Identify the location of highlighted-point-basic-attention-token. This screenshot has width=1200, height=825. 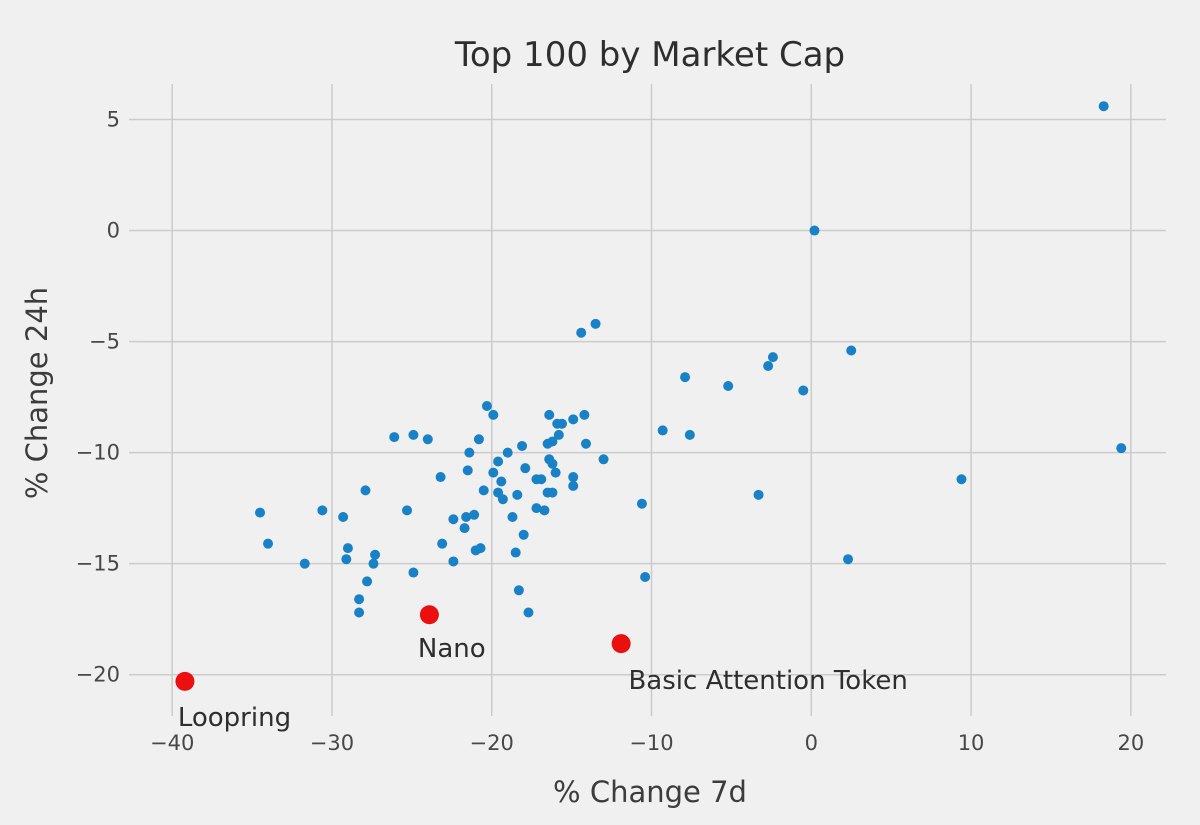
(621, 644).